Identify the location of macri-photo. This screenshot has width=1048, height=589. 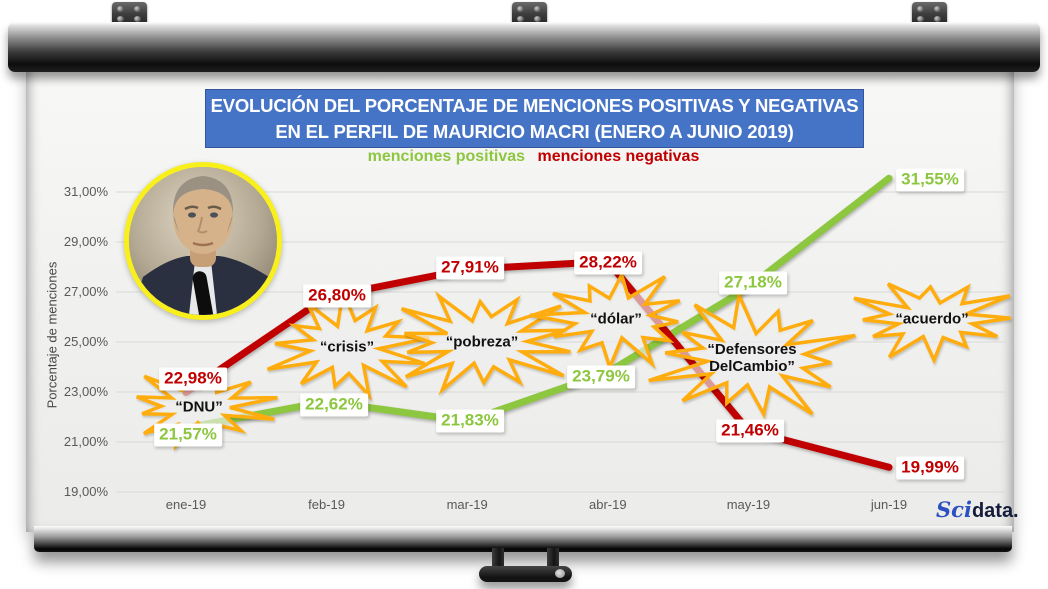
(203, 241).